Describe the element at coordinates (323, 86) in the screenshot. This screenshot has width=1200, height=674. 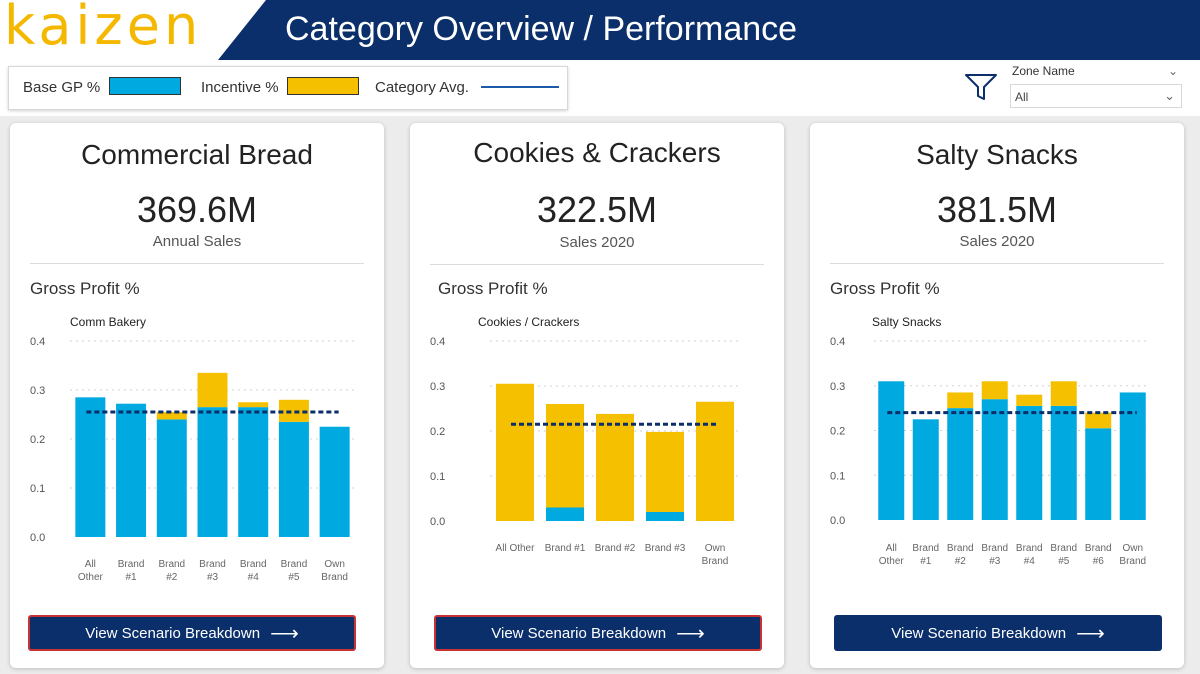
I see `legend-incentive-swatch` at that location.